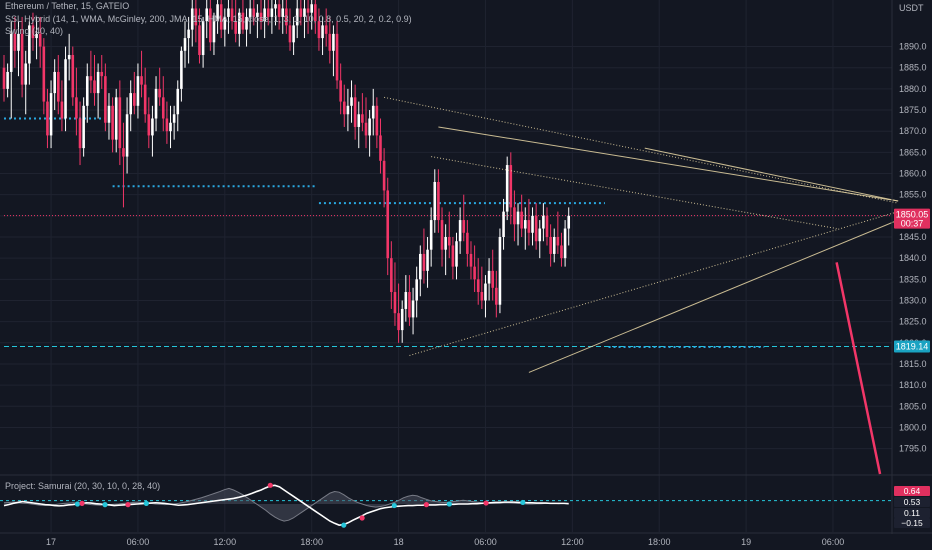  What do you see at coordinates (913, 237) in the screenshot?
I see `price-tick-label: 1845.0` at bounding box center [913, 237].